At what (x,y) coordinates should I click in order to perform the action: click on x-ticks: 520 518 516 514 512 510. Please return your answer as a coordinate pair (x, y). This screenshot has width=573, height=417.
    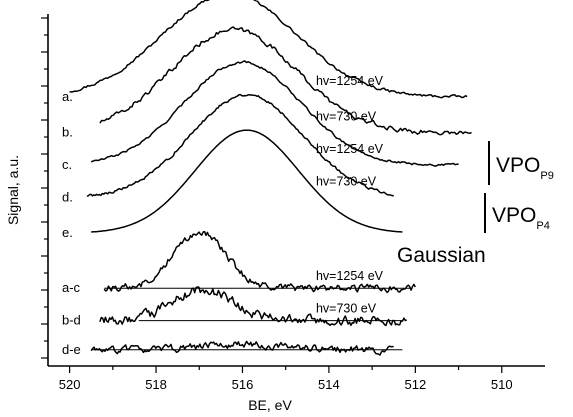
    Looking at the image, I should click on (286, 379).